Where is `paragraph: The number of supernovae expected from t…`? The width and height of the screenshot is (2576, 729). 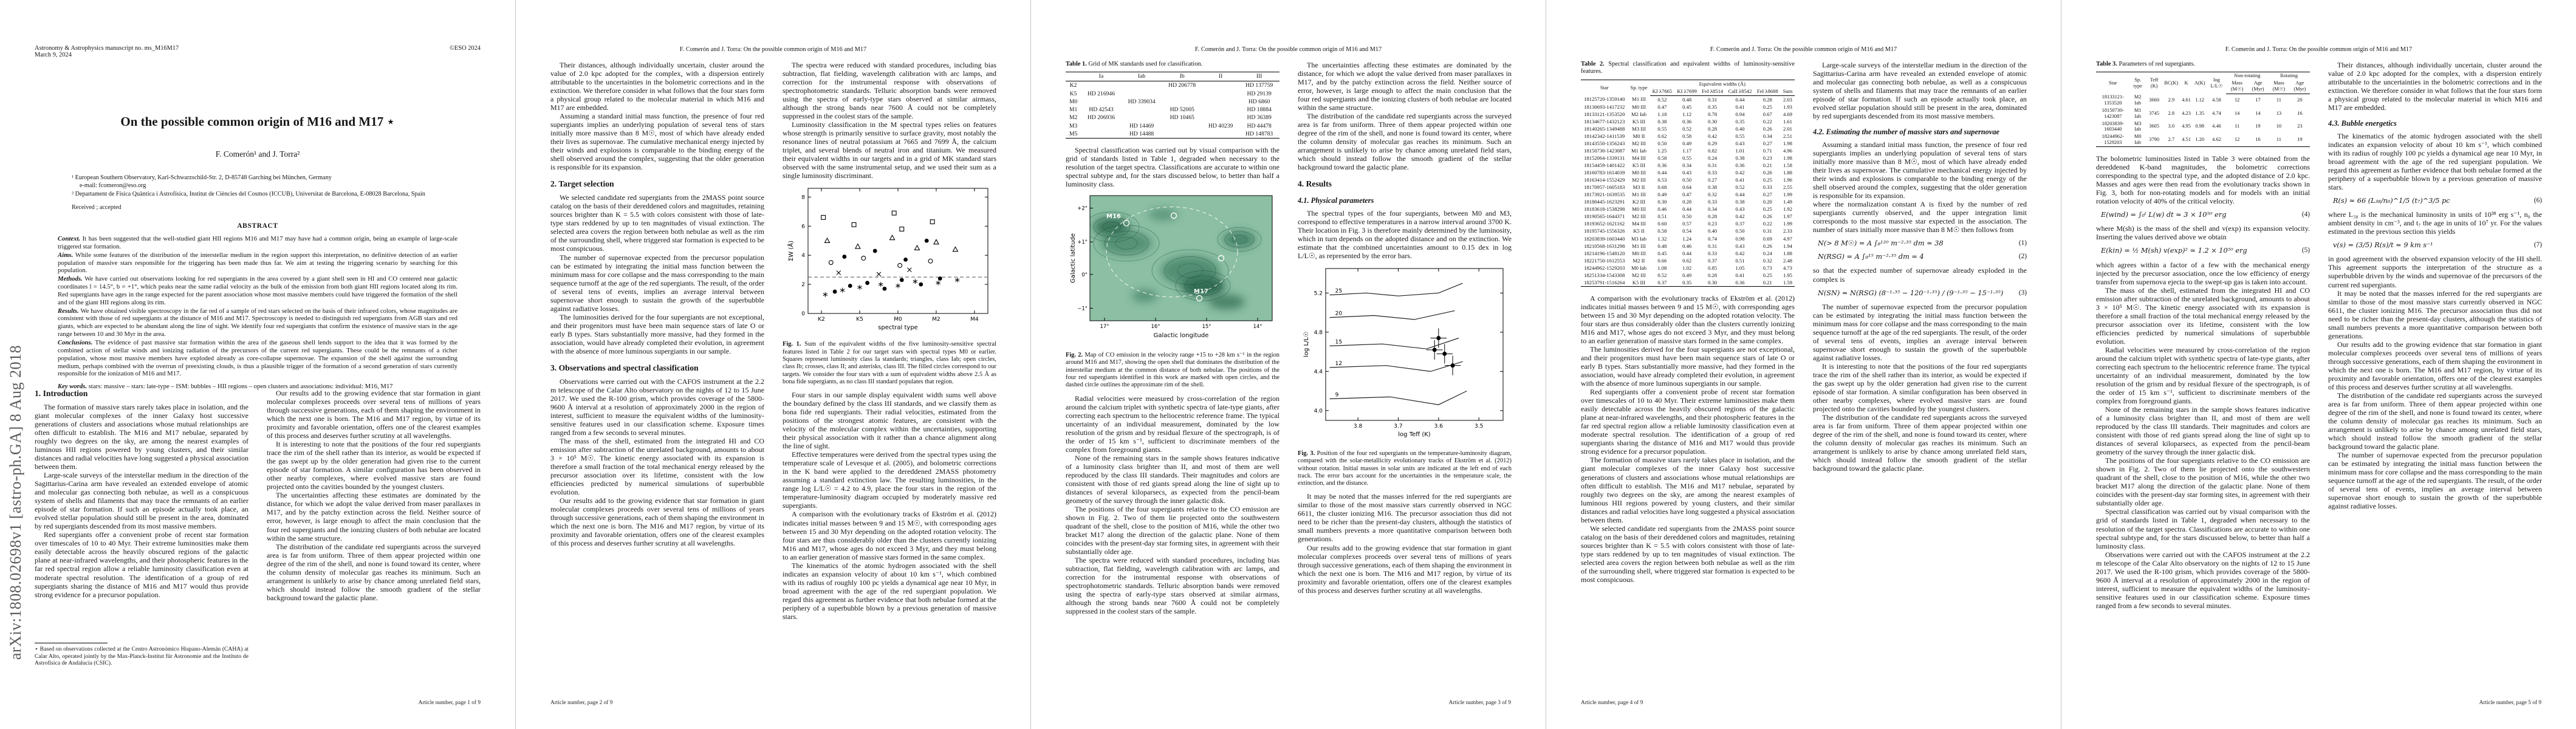 paragraph: The number of supernovae expected from t… is located at coordinates (1920, 332).